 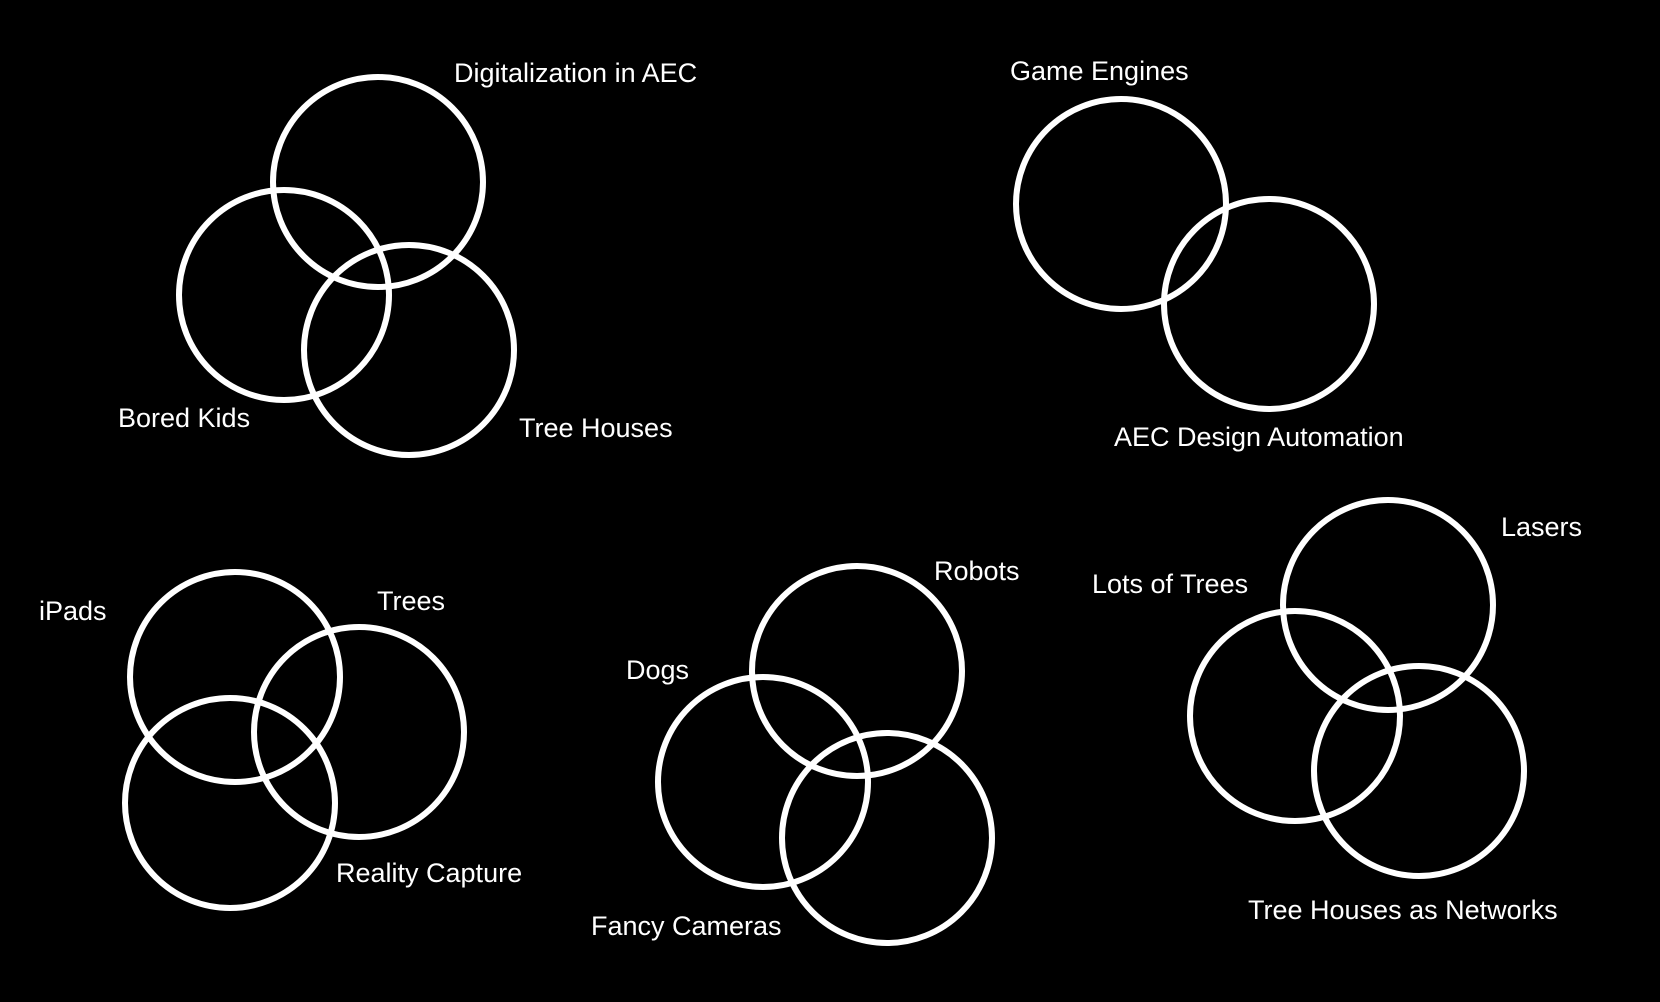 I want to click on set-label-bored-kids: Bored Kids, so click(x=184, y=418).